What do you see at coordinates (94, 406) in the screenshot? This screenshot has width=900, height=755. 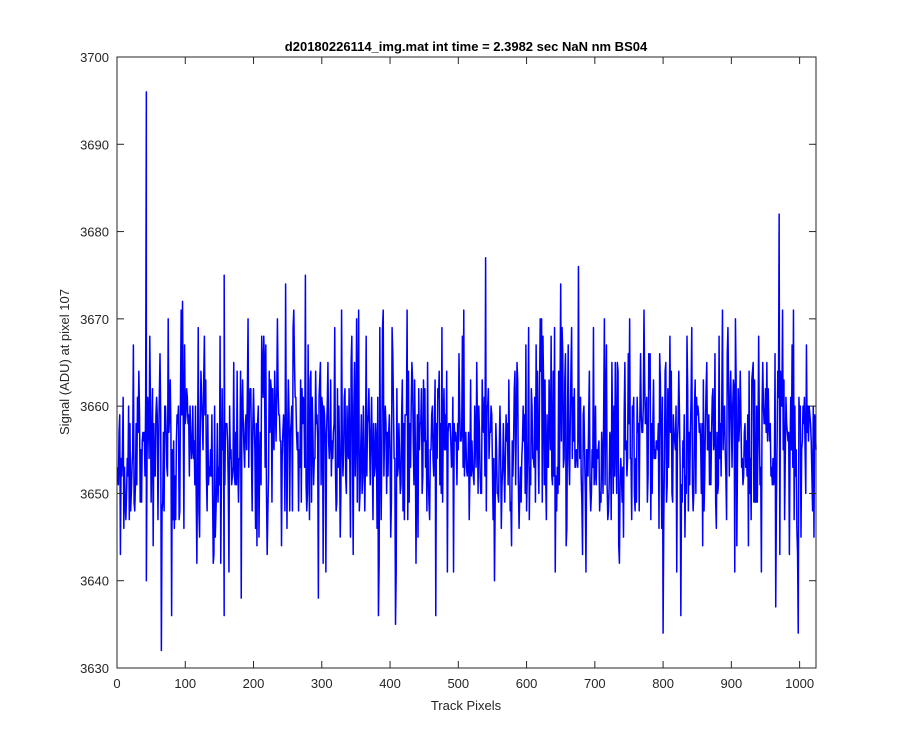 I see `y-tick-label: 3660` at bounding box center [94, 406].